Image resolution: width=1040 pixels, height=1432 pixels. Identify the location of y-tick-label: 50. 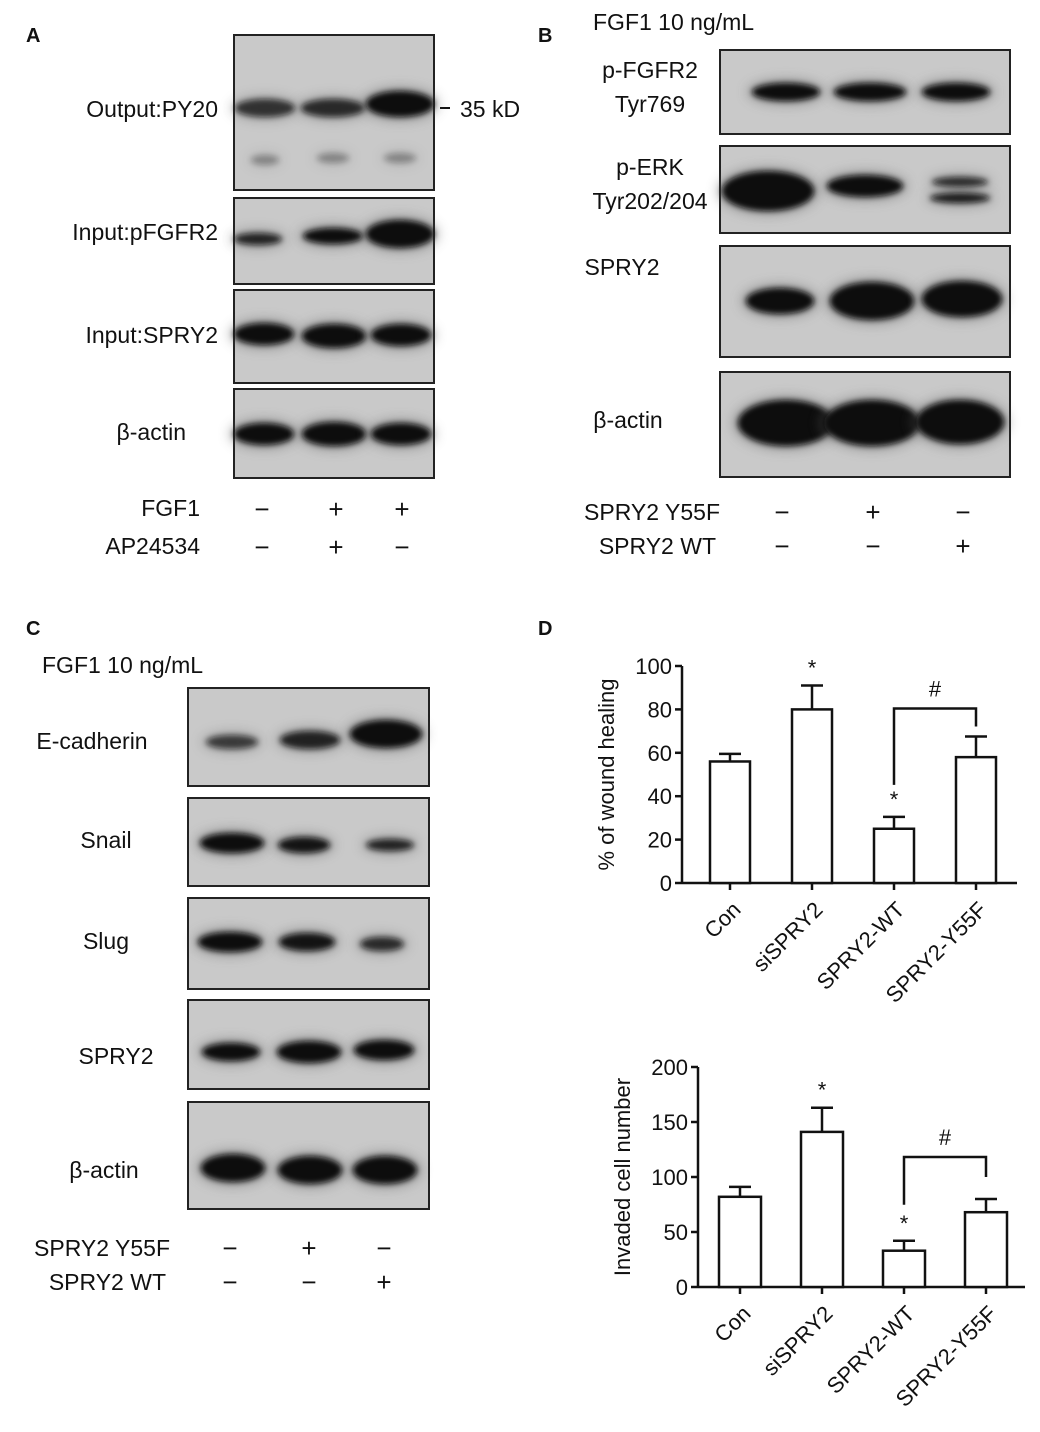
(676, 1232).